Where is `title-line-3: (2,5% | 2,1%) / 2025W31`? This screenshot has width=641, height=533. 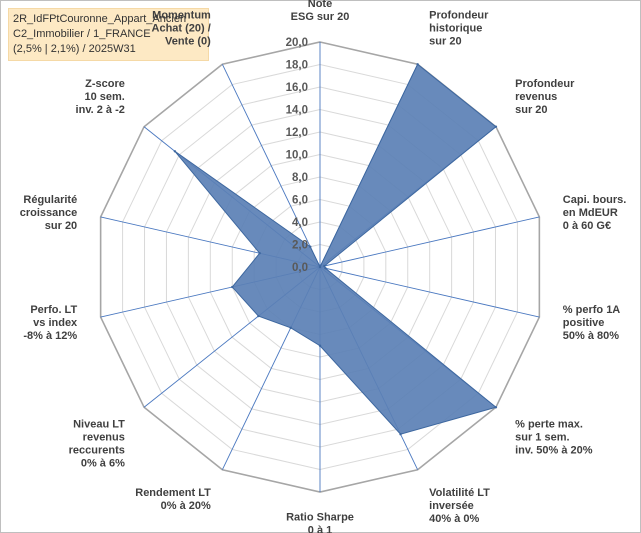
title-line-3: (2,5% | 2,1%) / 2025W31 is located at coordinates (74, 49).